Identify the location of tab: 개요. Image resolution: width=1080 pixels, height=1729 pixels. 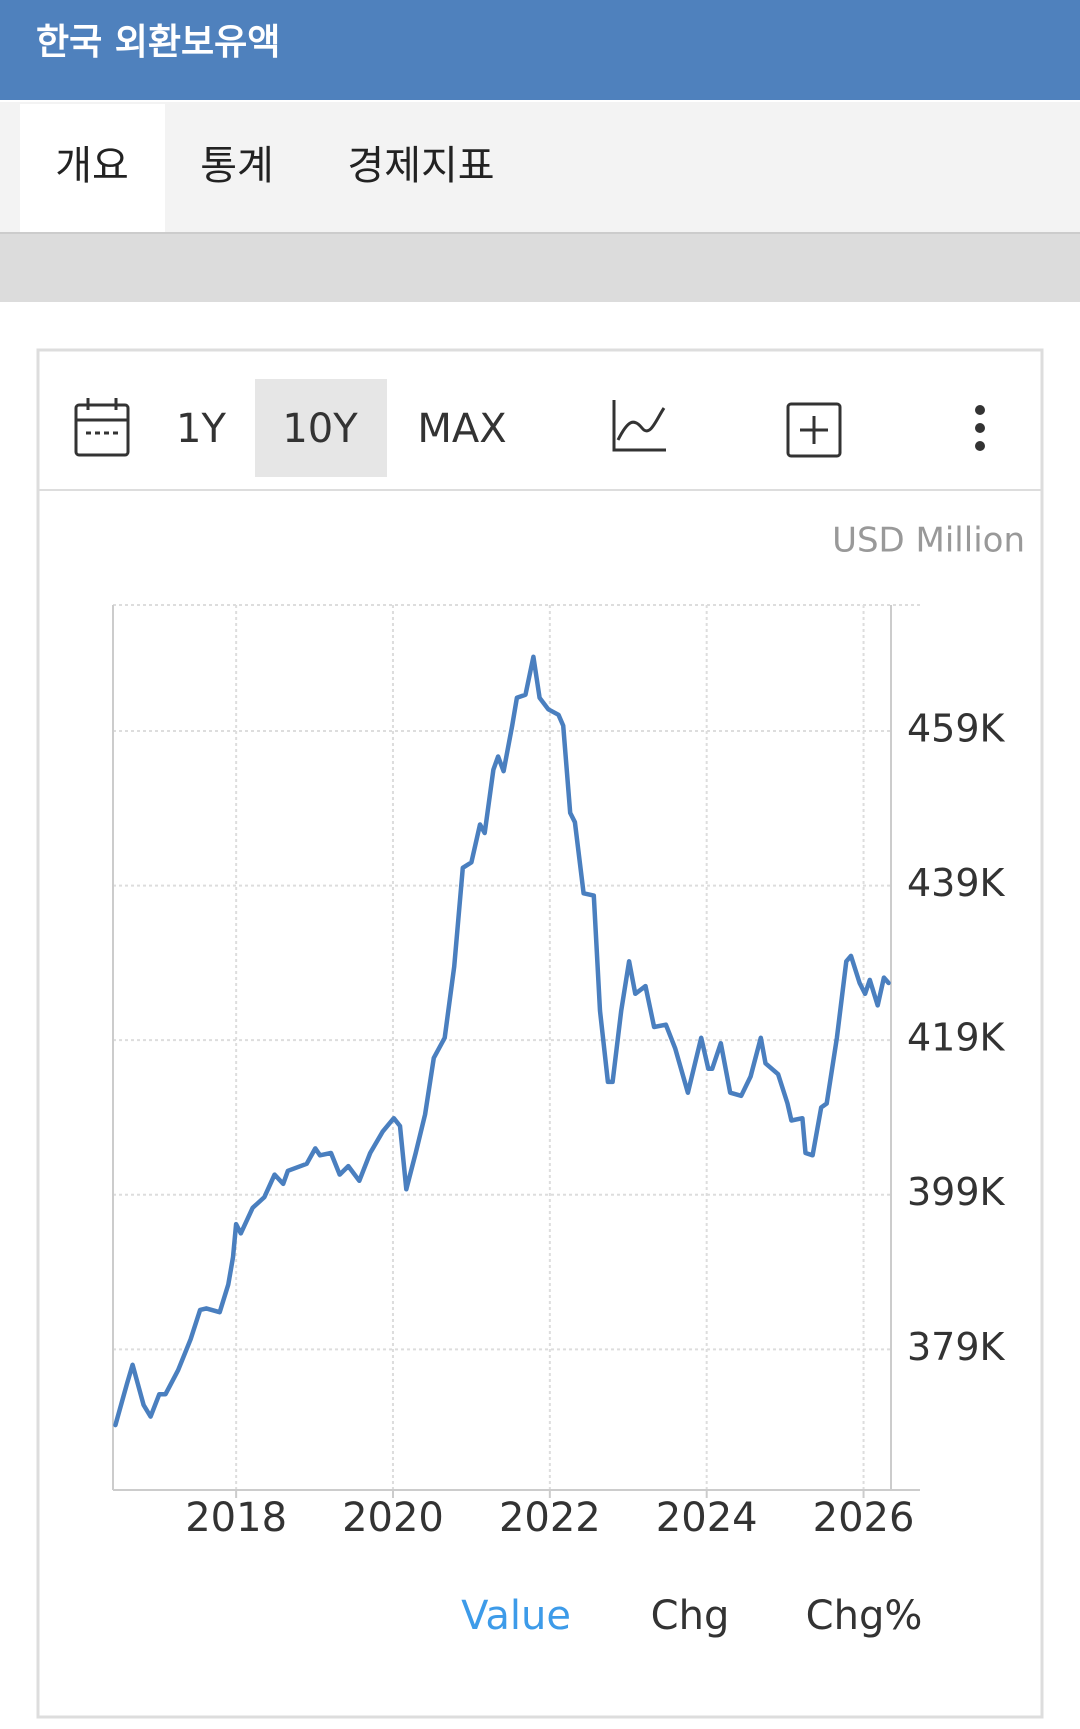
(92, 166).